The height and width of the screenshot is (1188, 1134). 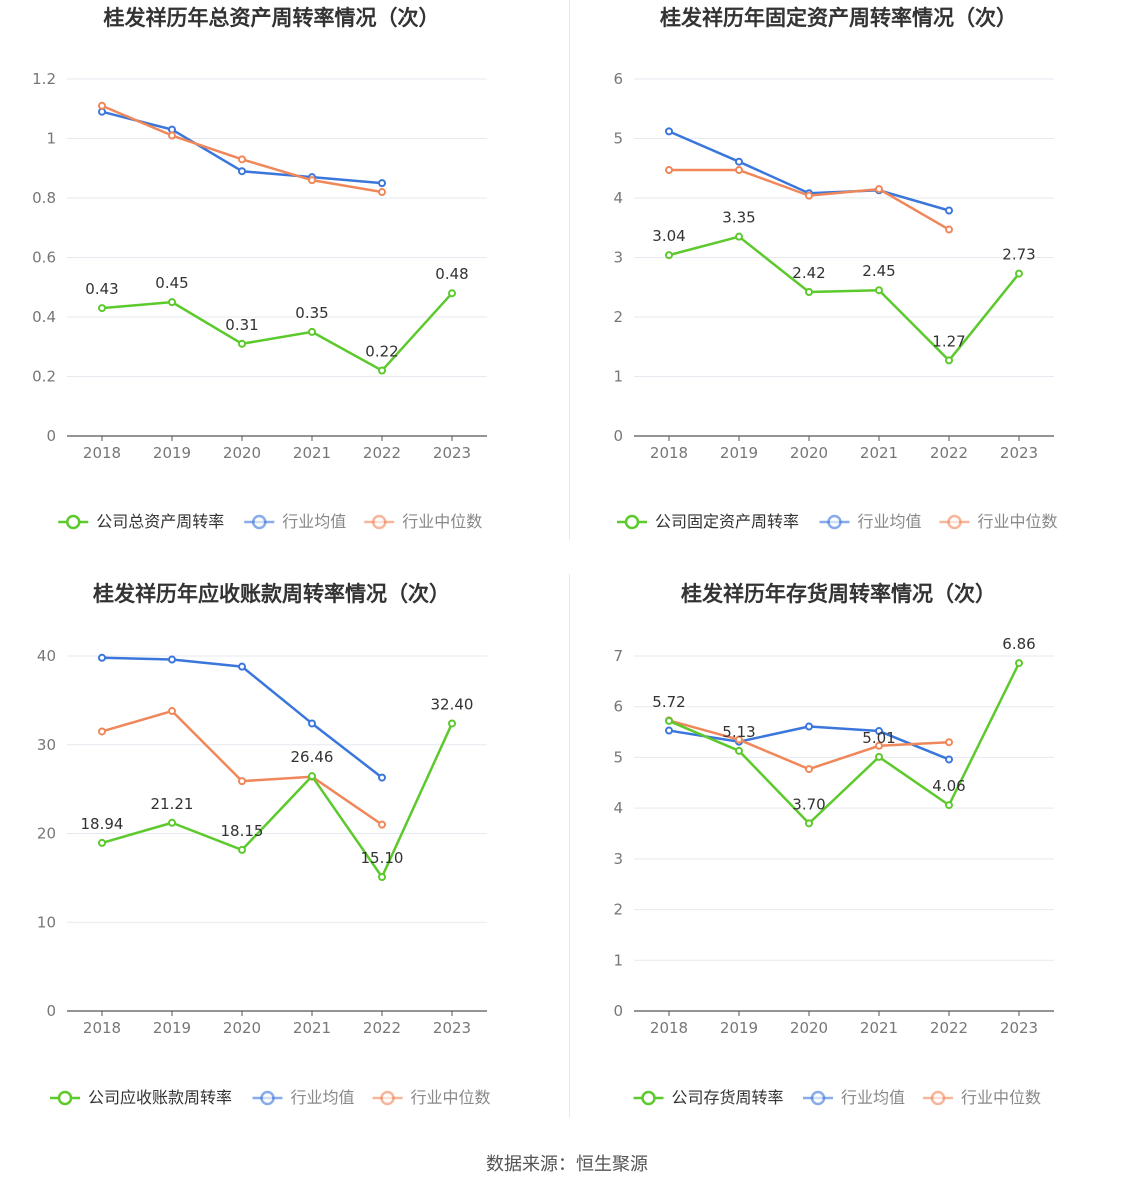 I want to click on y-tick-label: 6, so click(x=618, y=707).